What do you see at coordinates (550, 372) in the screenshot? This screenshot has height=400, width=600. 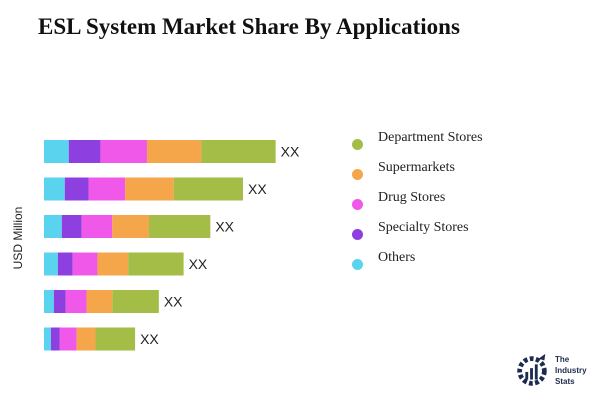 I see `the-industry-stats-logo: The Industry Stats` at bounding box center [550, 372].